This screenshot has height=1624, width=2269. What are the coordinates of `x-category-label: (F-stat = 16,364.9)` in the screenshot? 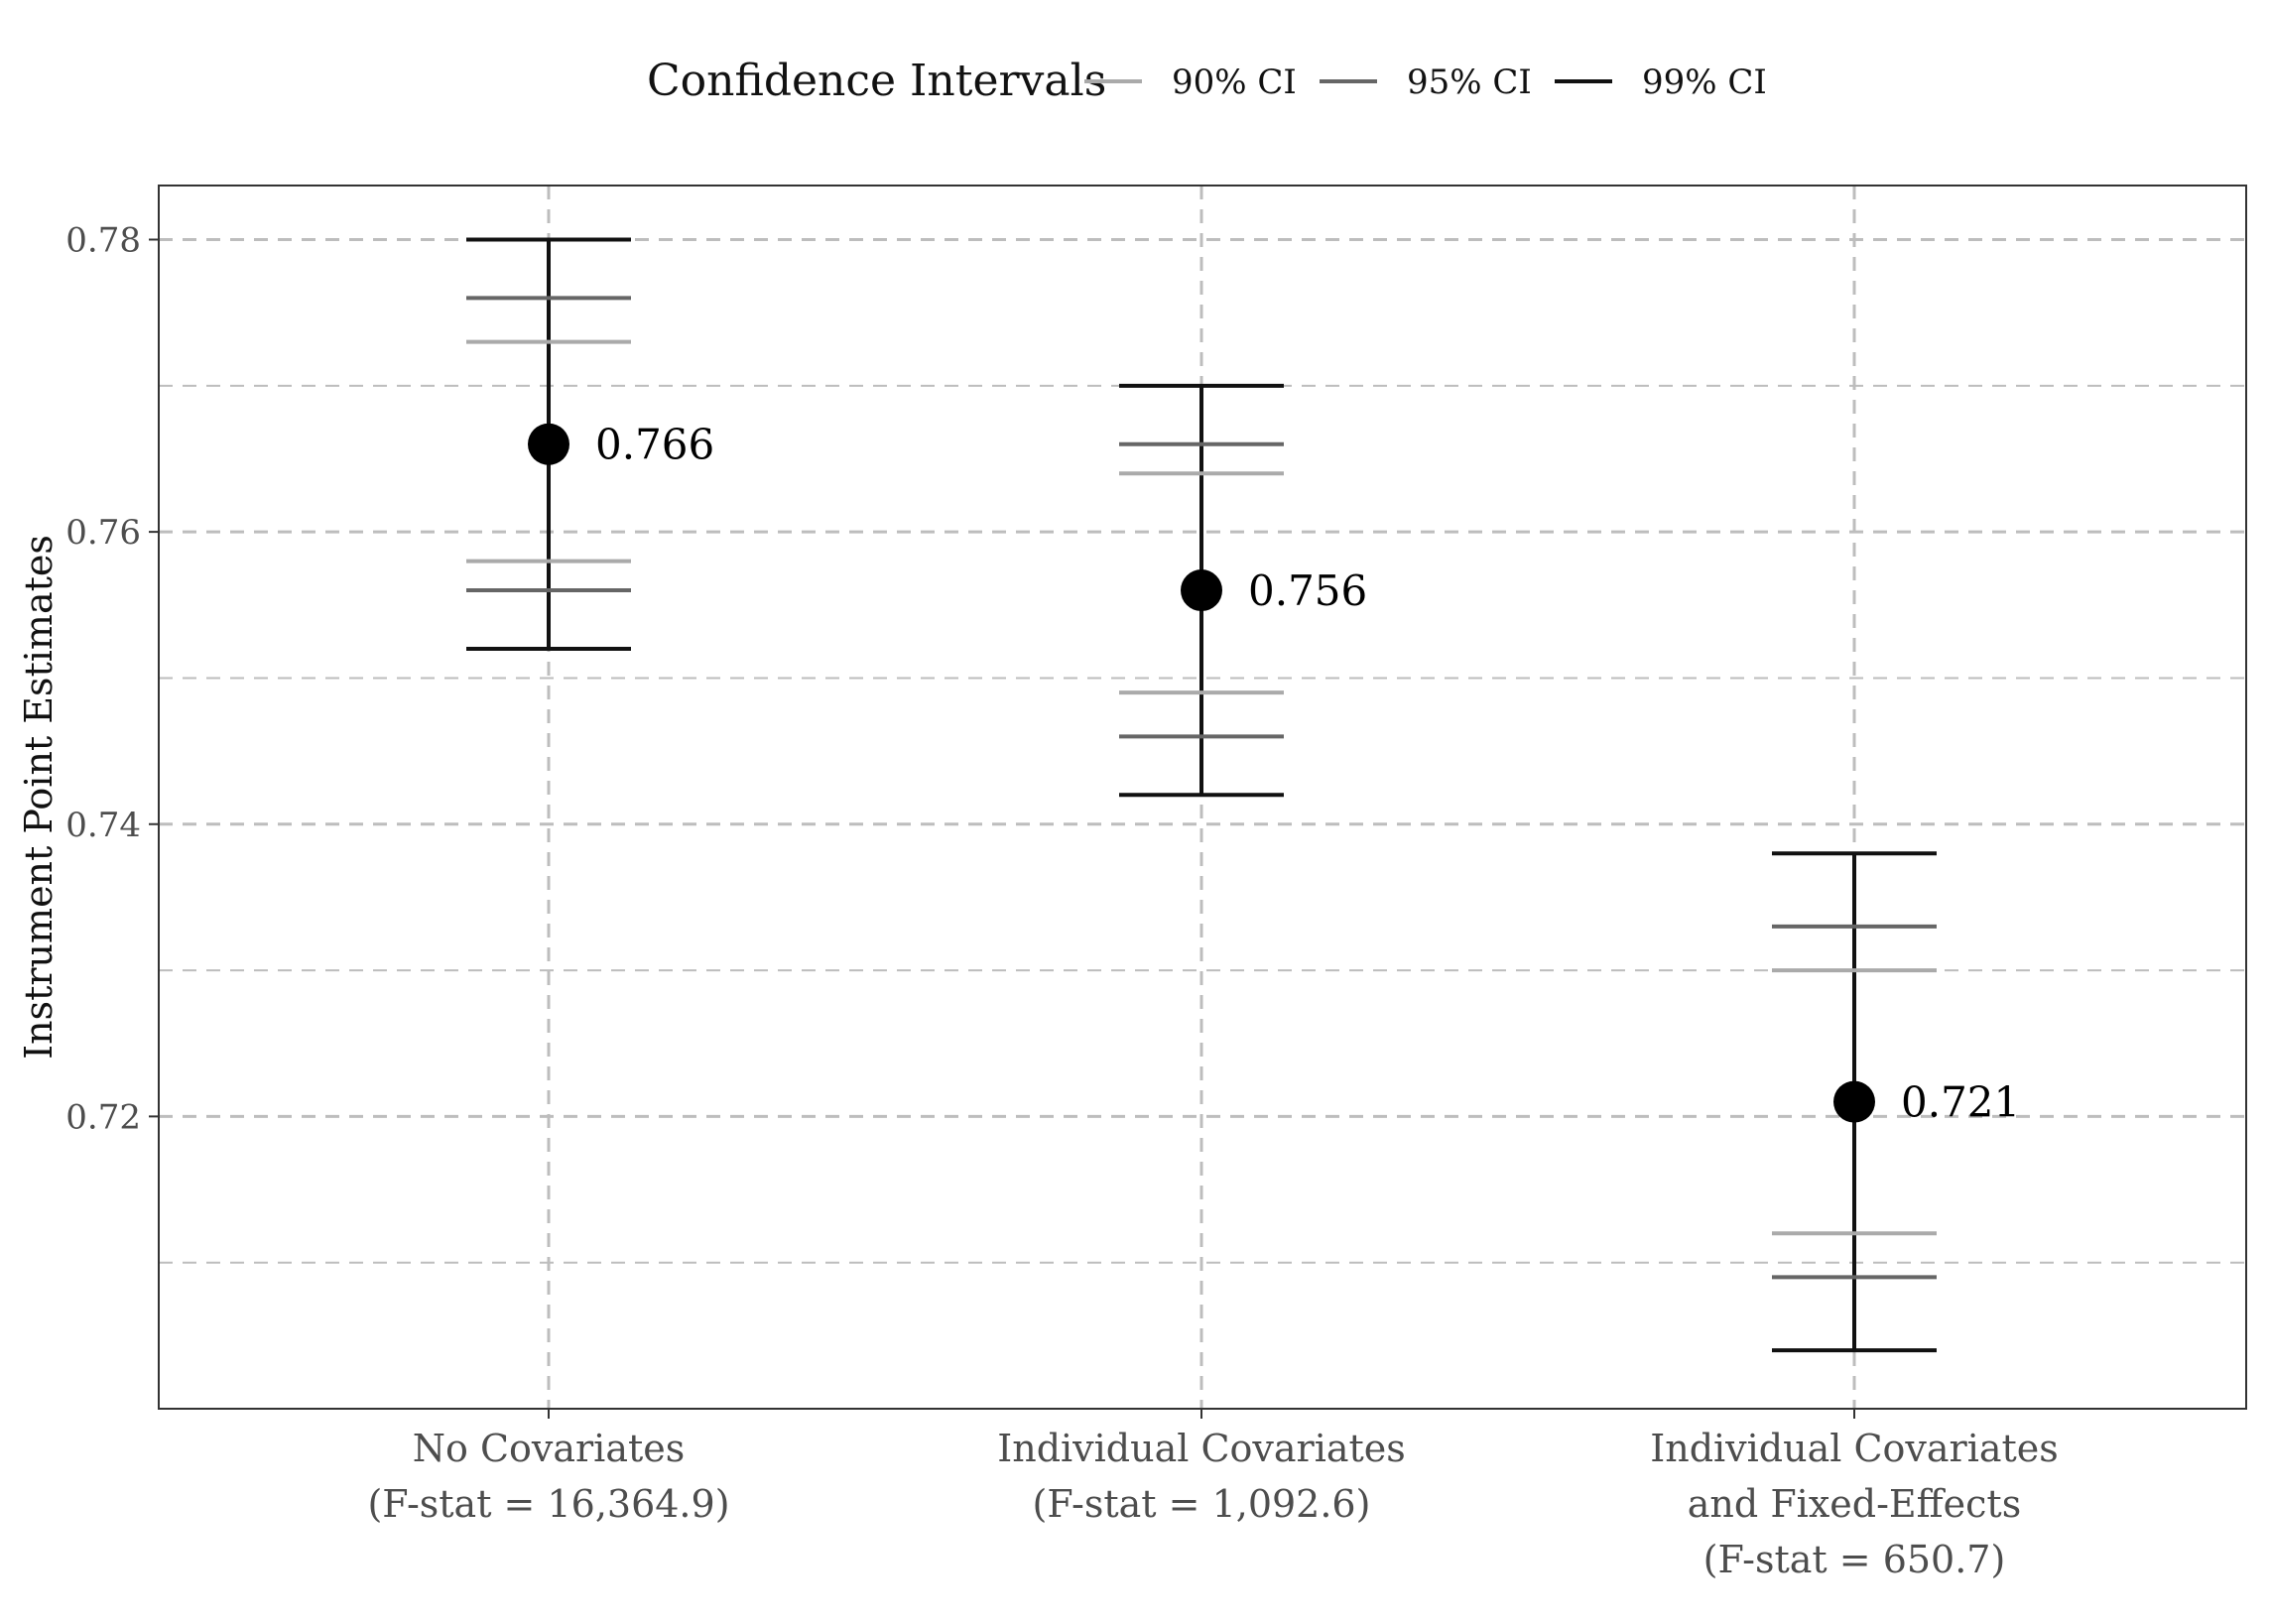 It's located at (548, 1504).